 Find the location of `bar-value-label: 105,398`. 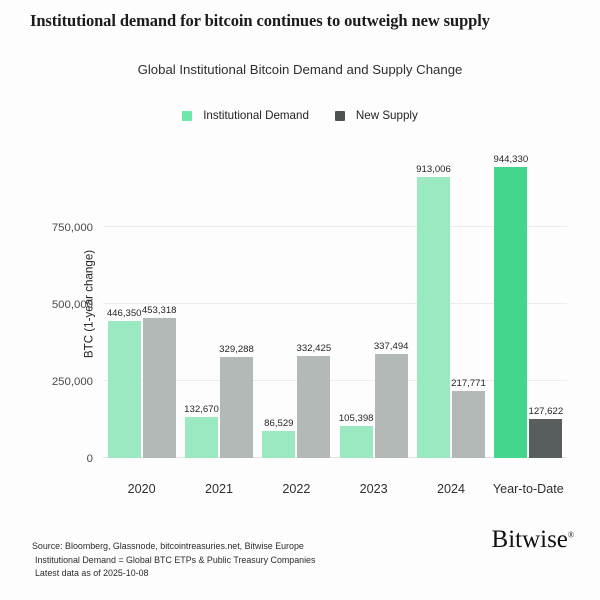

bar-value-label: 105,398 is located at coordinates (356, 418).